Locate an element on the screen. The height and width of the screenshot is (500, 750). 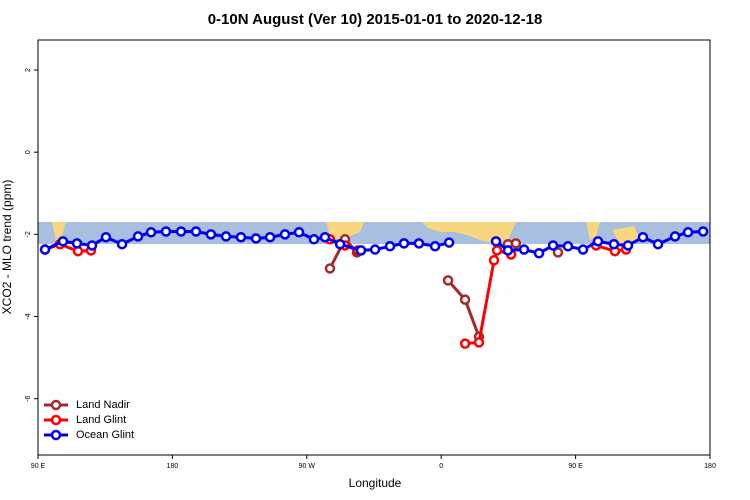
x-tick-label: 90 W is located at coordinates (307, 466).